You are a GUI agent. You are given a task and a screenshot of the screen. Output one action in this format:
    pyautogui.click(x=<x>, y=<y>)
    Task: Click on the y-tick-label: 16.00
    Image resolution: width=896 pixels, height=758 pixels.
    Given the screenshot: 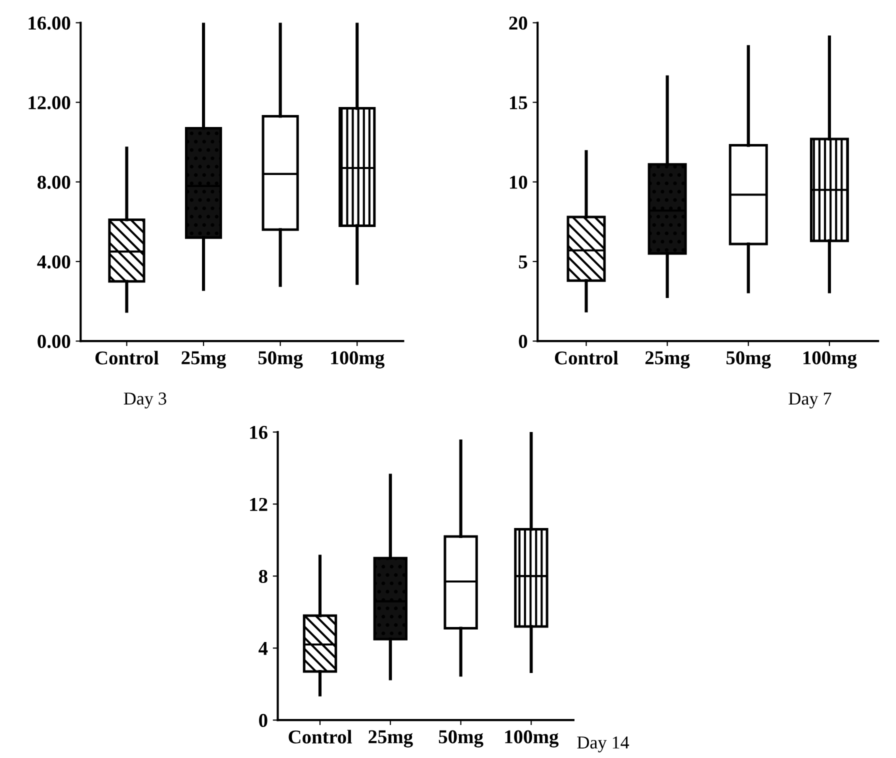 What is the action you would take?
    pyautogui.click(x=49, y=23)
    